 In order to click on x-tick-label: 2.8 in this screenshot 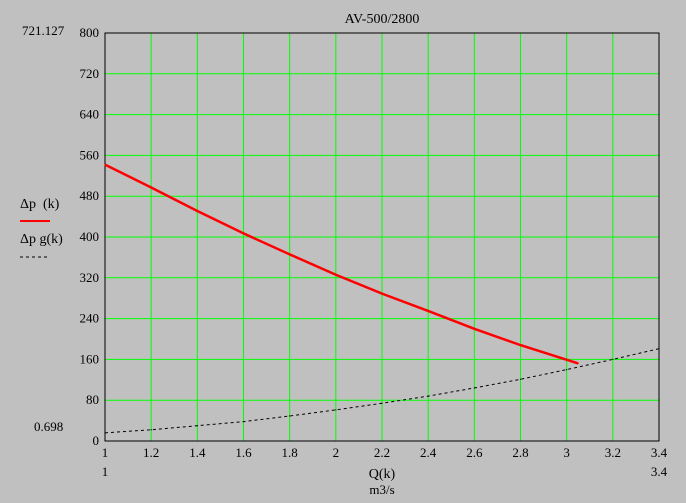, I will do `click(520, 452)`.